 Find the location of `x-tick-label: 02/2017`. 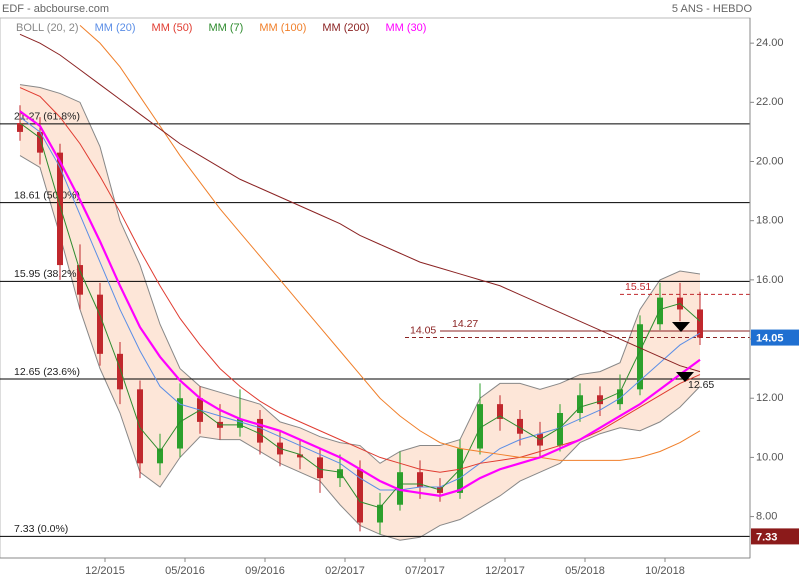

x-tick-label: 02/2017 is located at coordinates (345, 571).